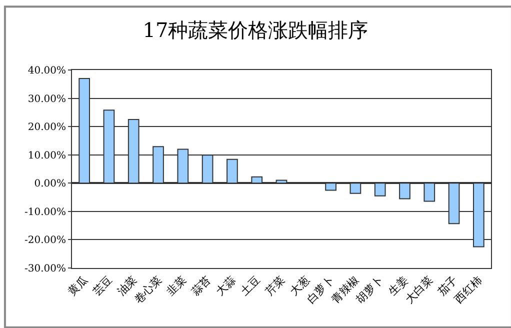 Image resolution: width=511 pixels, height=328 pixels. Describe the element at coordinates (255, 30) in the screenshot. I see `chart-title: 17种蔬菜价格涨跌幅排序` at that location.